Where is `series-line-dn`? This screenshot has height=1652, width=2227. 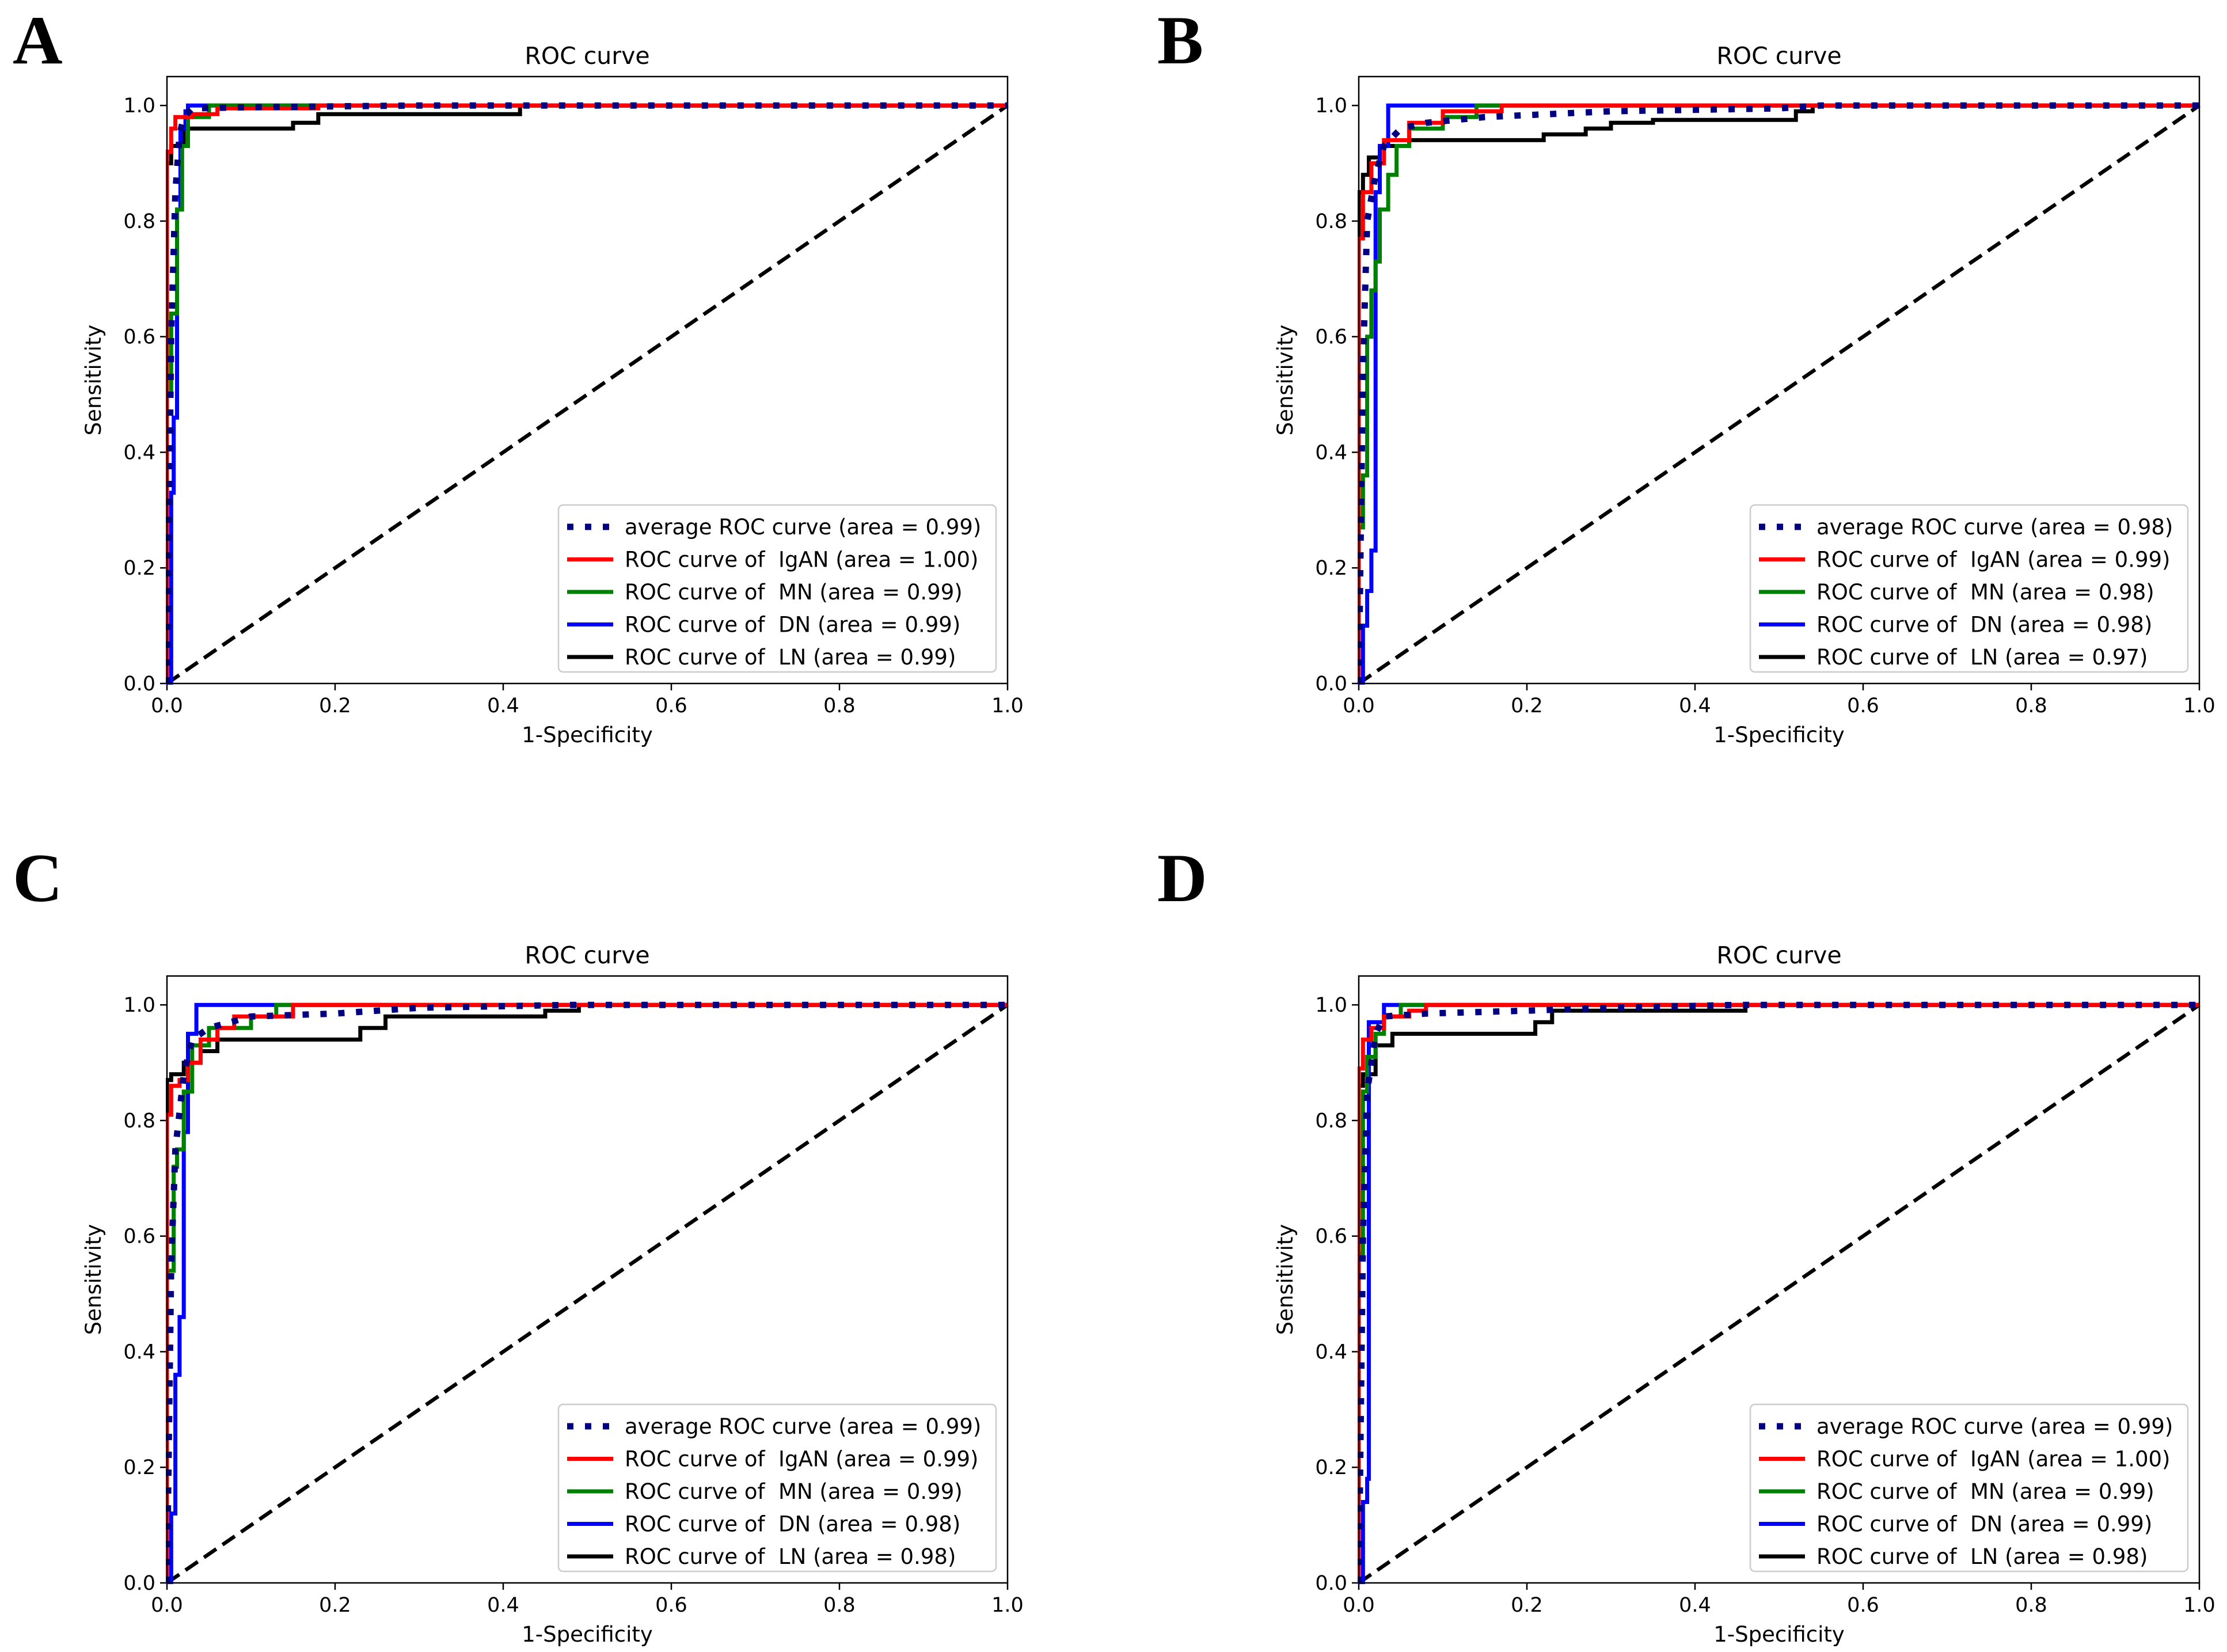
series-line-dn is located at coordinates (587, 1293).